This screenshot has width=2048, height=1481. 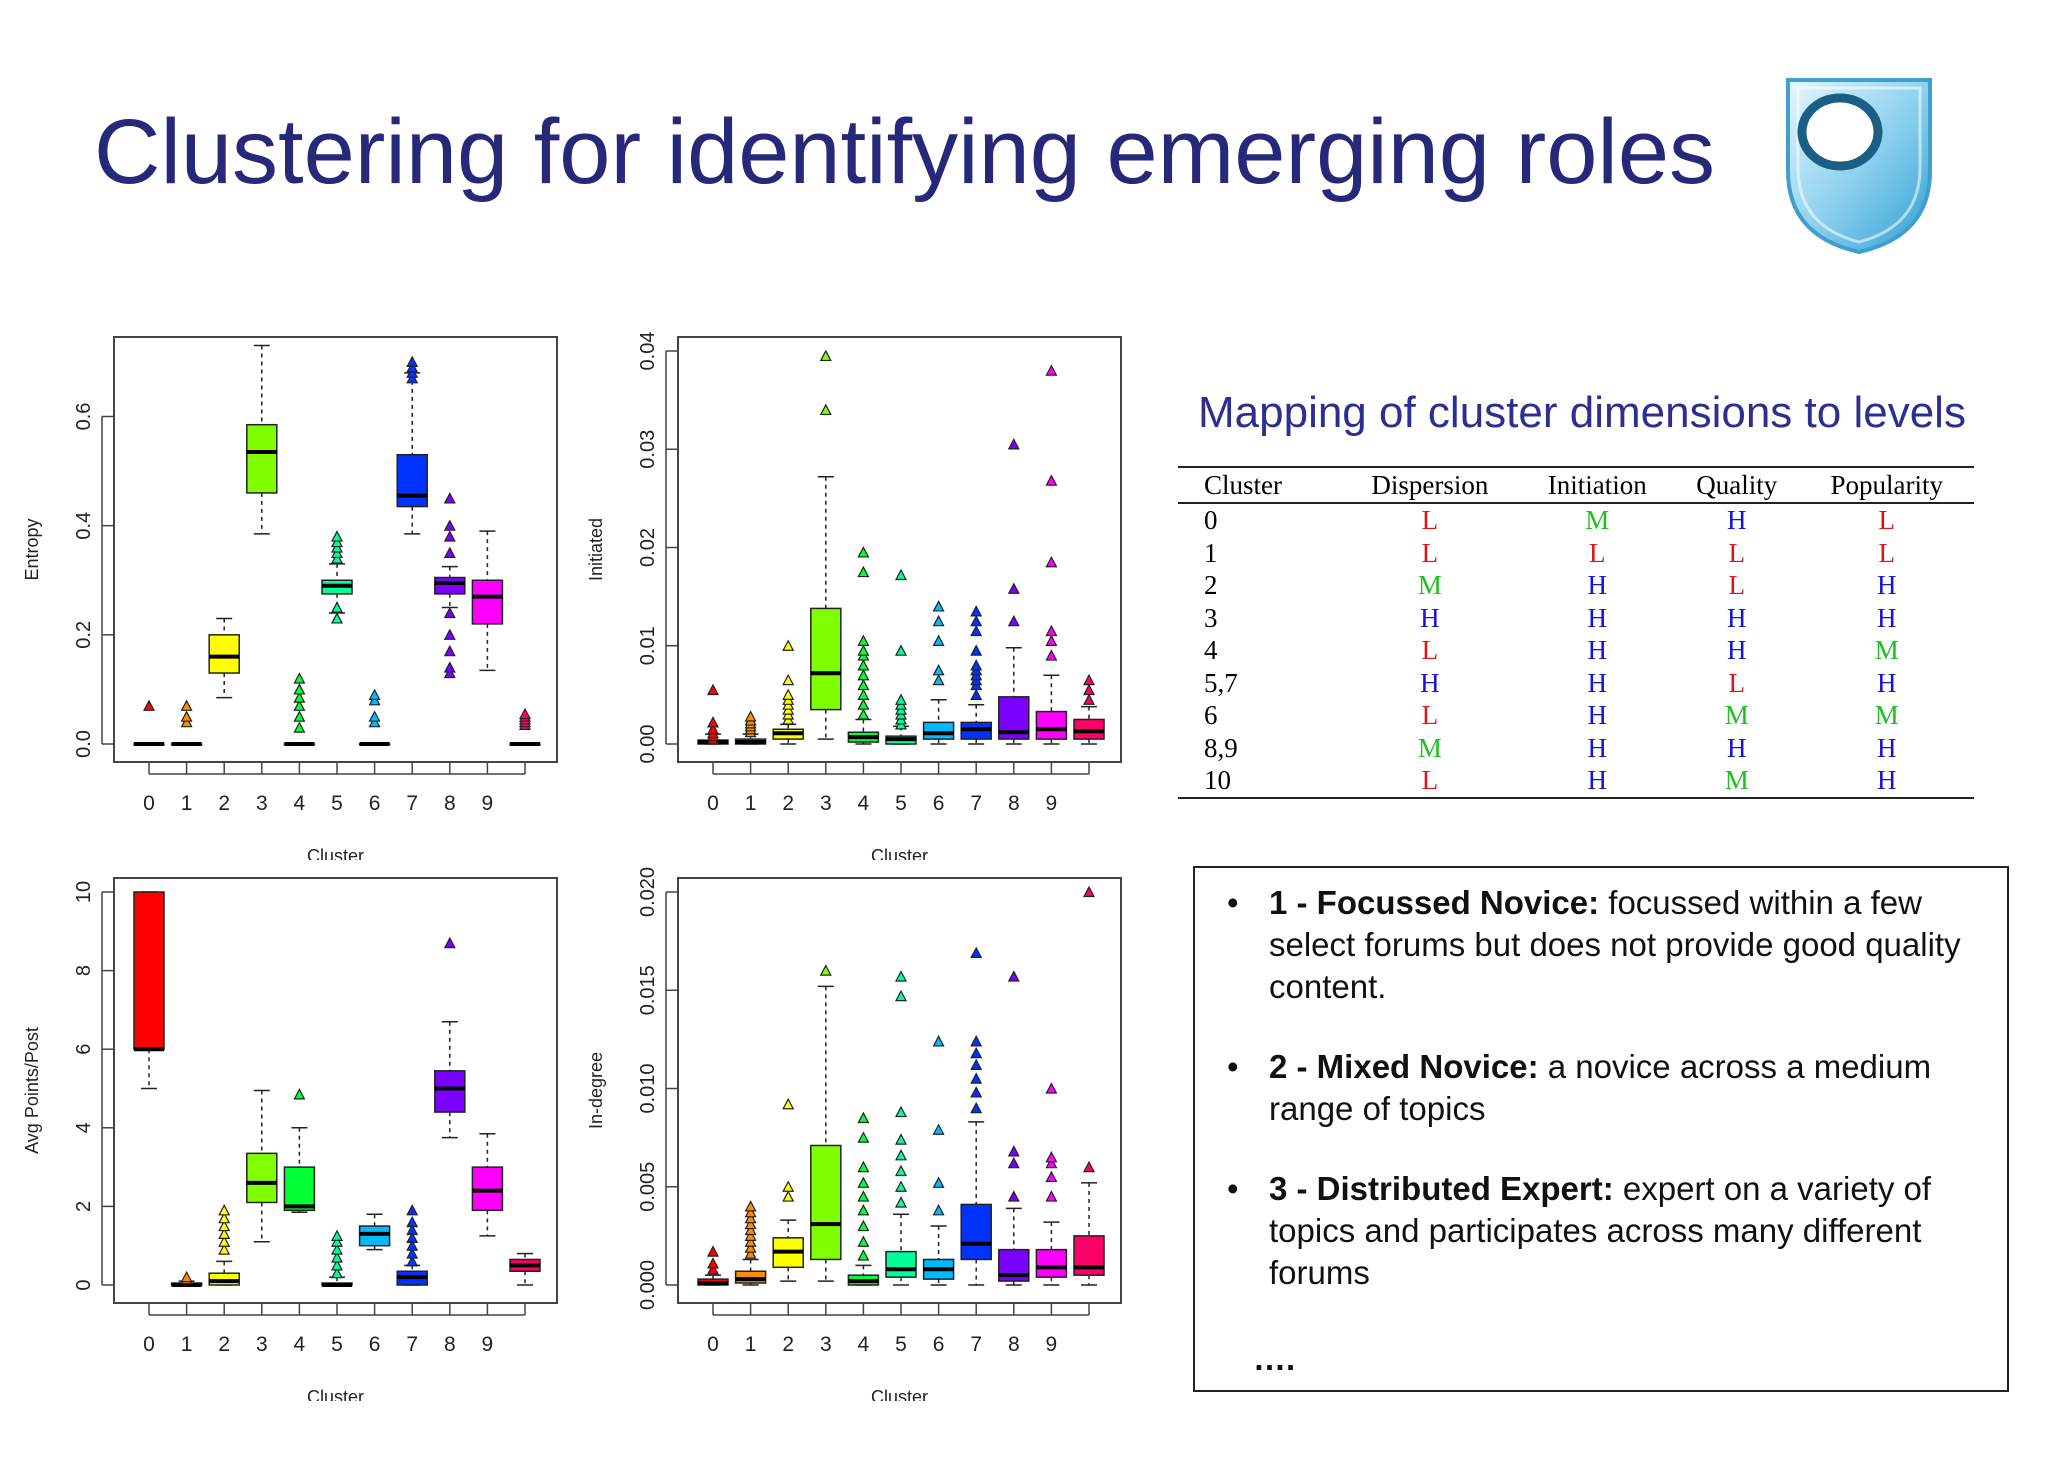 I want to click on mapping-row: 3 H H H H, so click(x=1576, y=618).